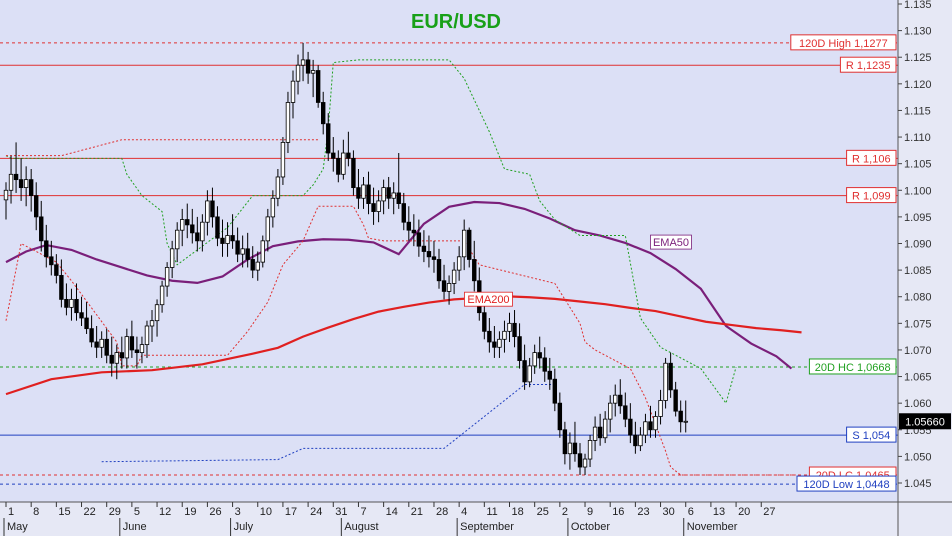 The width and height of the screenshot is (952, 536). What do you see at coordinates (215, 512) in the screenshot?
I see `x-tick-label: 26` at bounding box center [215, 512].